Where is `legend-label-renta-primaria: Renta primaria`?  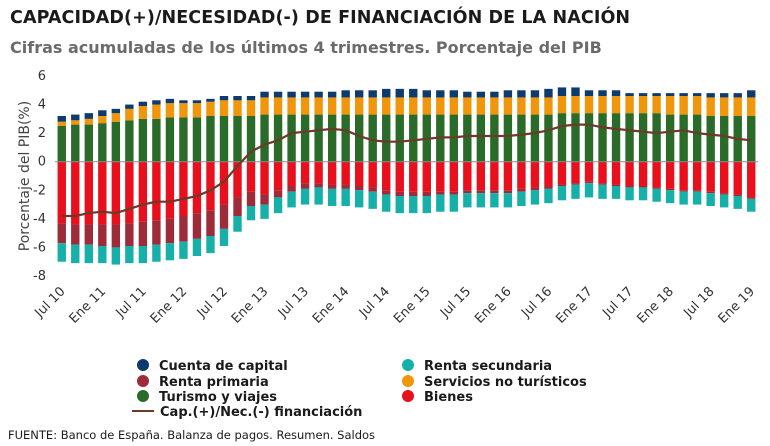 legend-label-renta-primaria: Renta primaria is located at coordinates (214, 382).